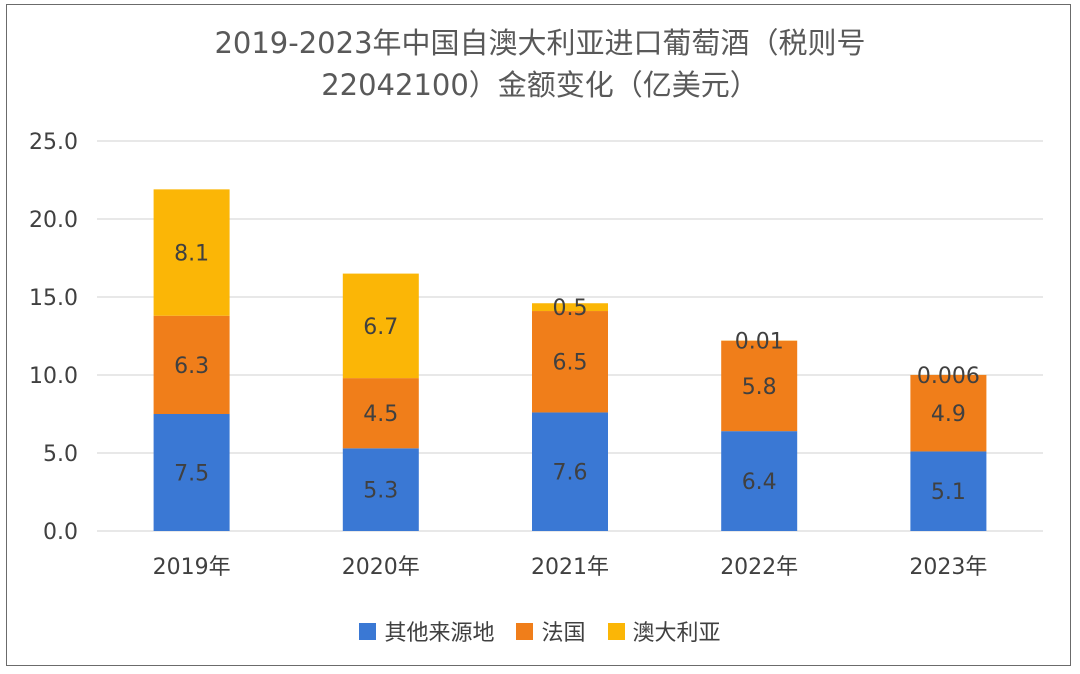 Image resolution: width=1080 pixels, height=674 pixels. What do you see at coordinates (676, 633) in the screenshot?
I see `legend-label-australia: 澳大利亚` at bounding box center [676, 633].